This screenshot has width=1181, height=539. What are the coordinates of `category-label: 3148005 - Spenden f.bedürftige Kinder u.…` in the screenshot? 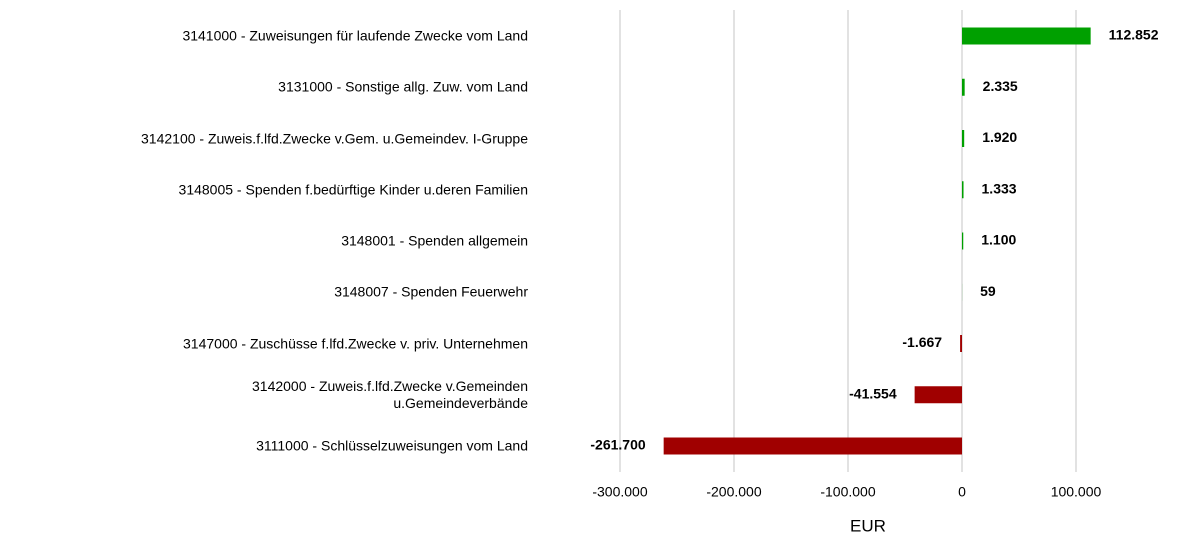 It's located at (353, 189).